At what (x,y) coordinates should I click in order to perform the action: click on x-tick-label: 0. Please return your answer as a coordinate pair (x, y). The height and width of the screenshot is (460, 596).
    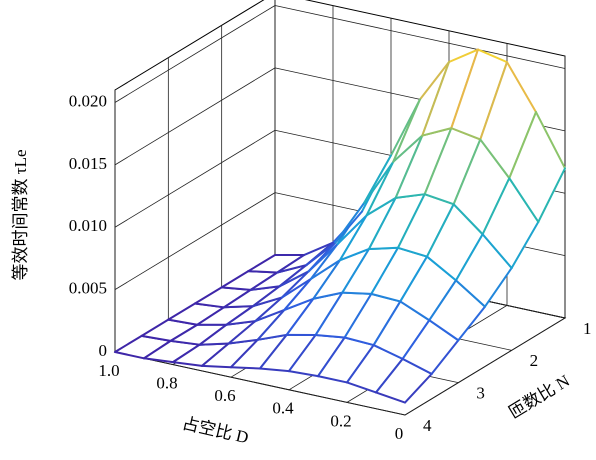
    Looking at the image, I should click on (399, 433).